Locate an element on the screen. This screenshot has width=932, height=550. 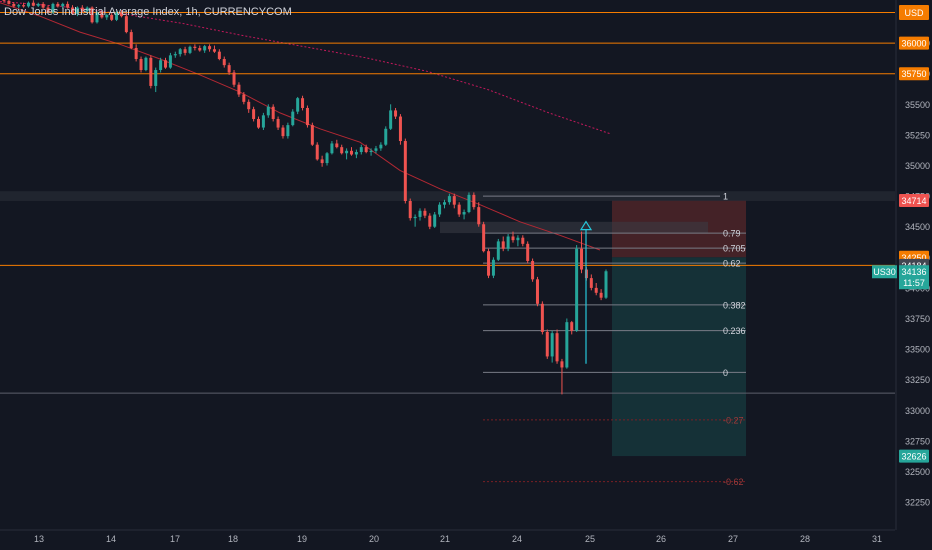
last-price-box is located at coordinates (914, 277).